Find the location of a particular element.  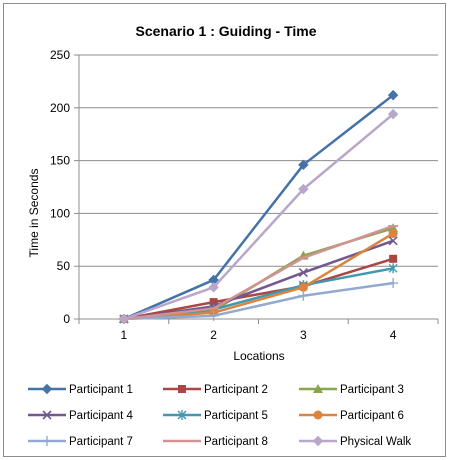

x-tick-label: 4 is located at coordinates (393, 335).